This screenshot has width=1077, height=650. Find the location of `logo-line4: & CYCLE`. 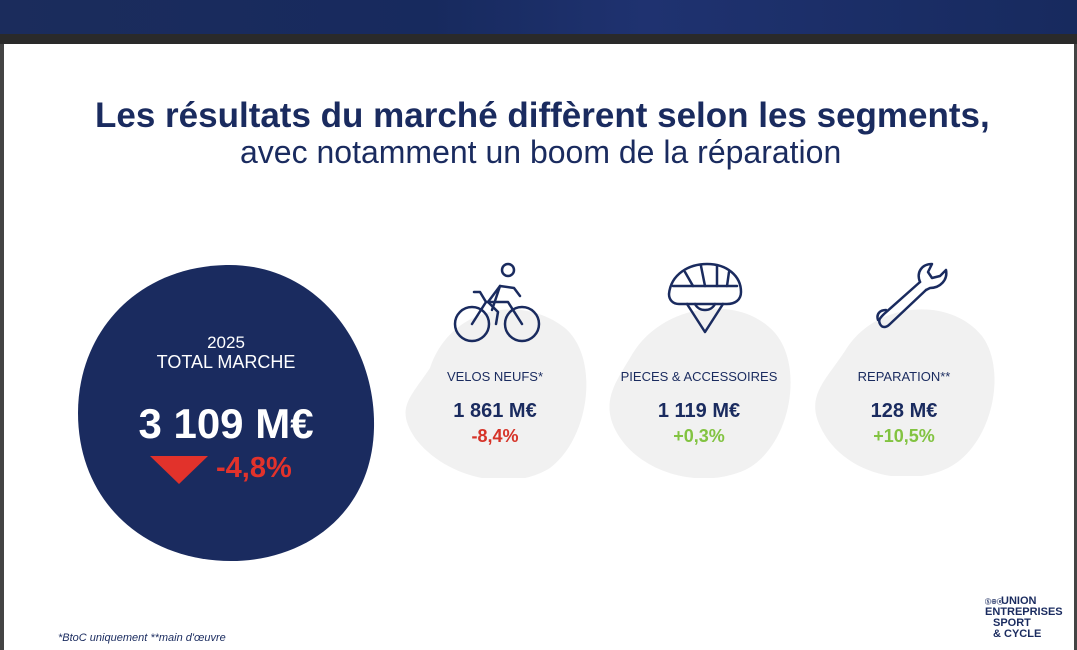

logo-line4: & CYCLE is located at coordinates (1017, 634).